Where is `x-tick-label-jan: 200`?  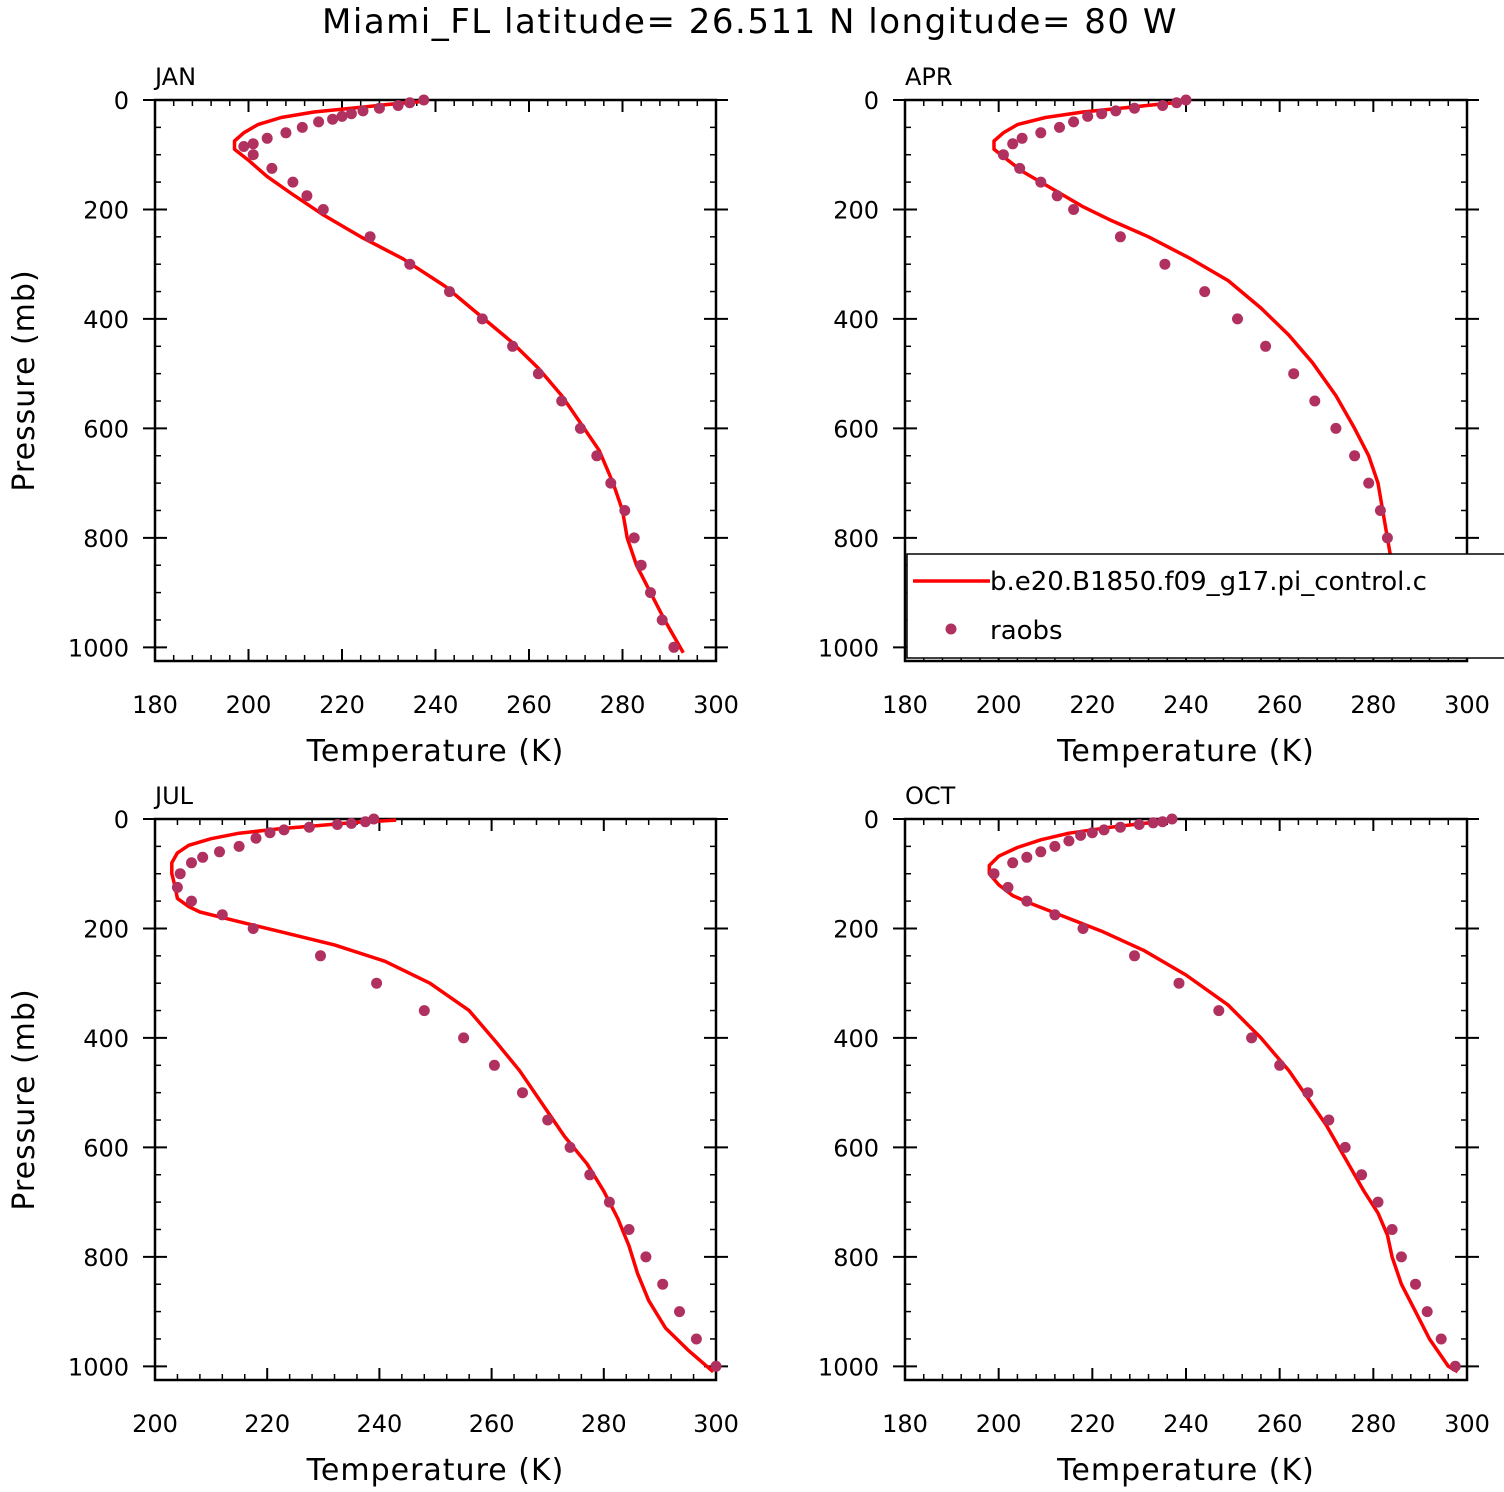
x-tick-label-jan: 200 is located at coordinates (249, 705).